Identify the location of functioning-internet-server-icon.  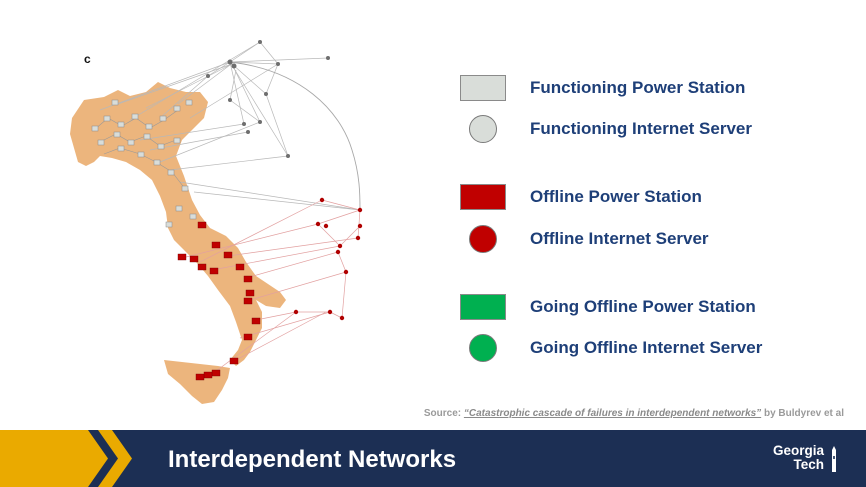
(483, 129).